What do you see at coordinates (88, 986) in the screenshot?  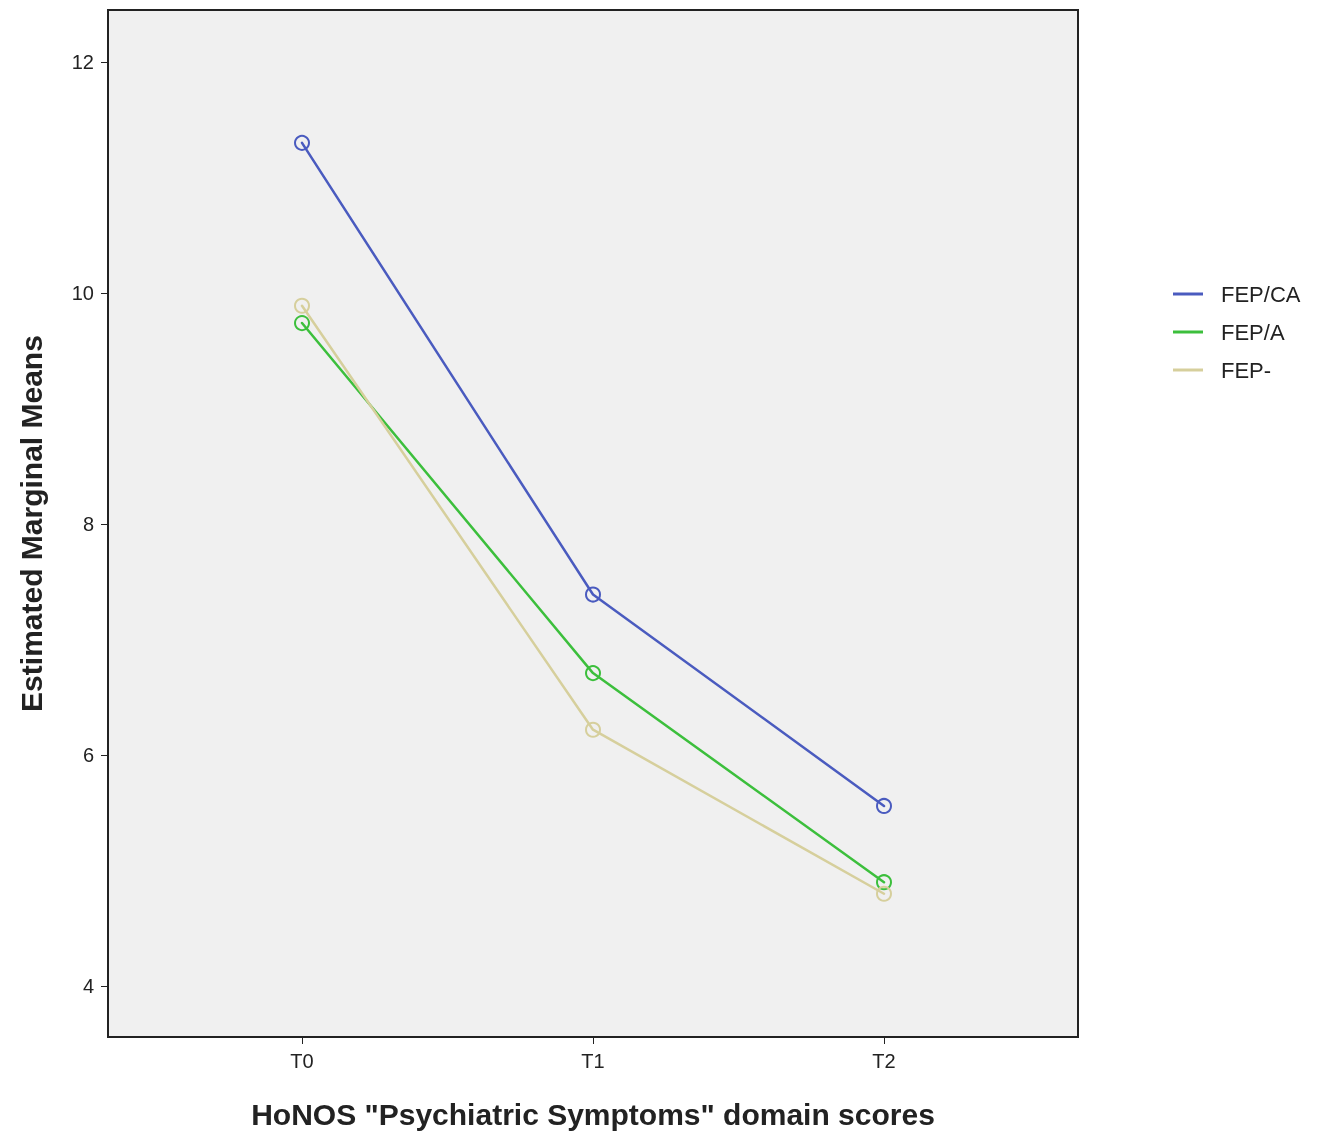 I see `y-tick-label: 4` at bounding box center [88, 986].